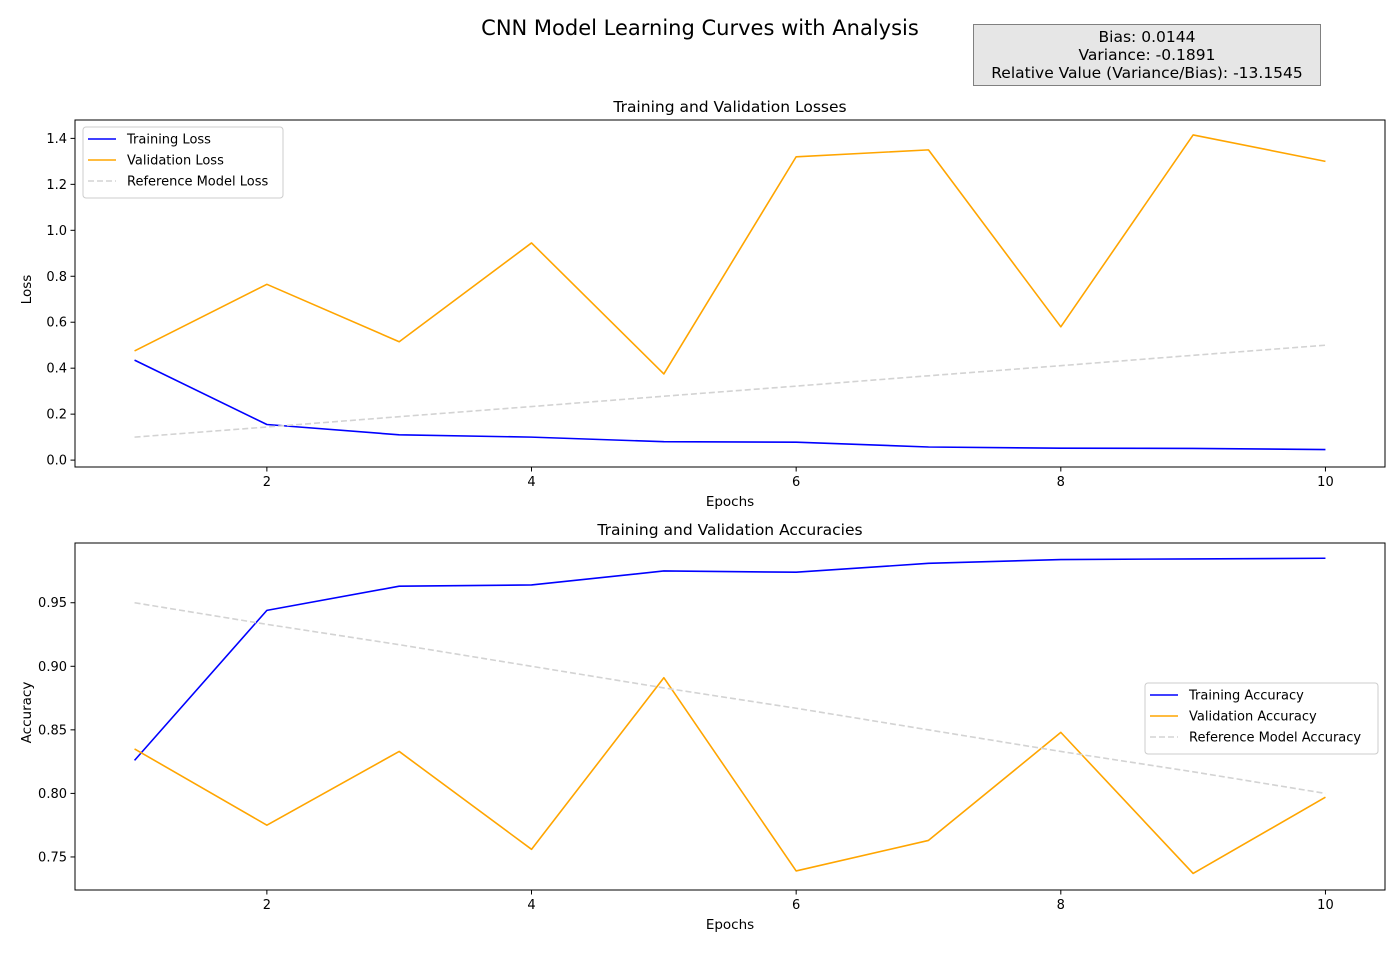 Image resolution: width=1400 pixels, height=976 pixels. I want to click on acc-xtick-label: 2, so click(267, 905).